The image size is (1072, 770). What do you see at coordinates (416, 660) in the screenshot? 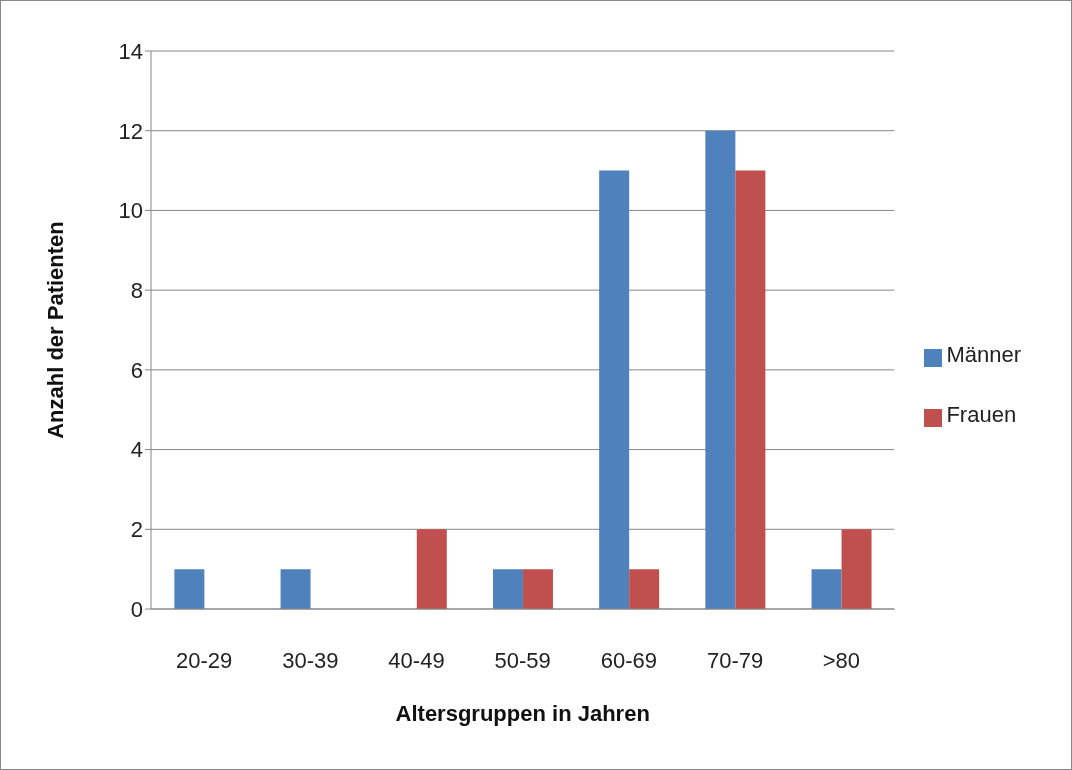
I see `x-tick-label: 40-49` at bounding box center [416, 660].